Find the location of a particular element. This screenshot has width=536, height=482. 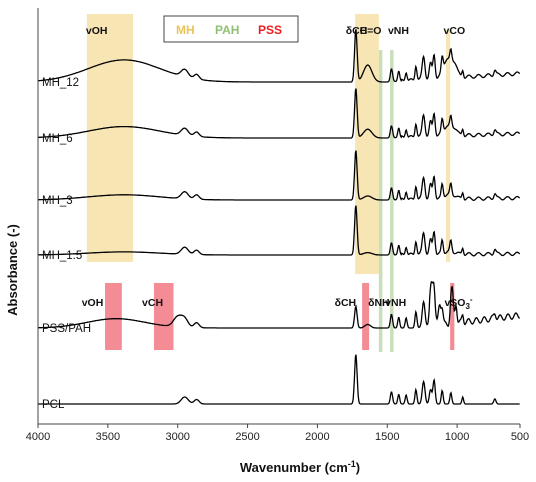

legend-item-pss: PSS is located at coordinates (270, 30).